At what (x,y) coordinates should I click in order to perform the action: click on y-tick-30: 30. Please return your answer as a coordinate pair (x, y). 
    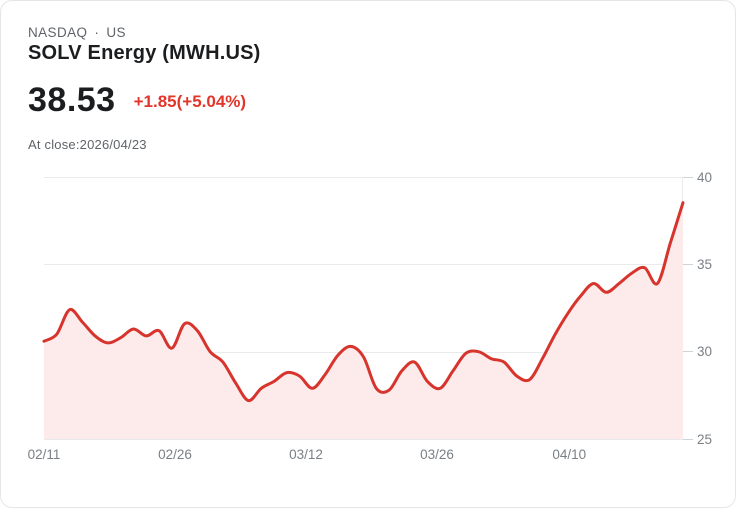
    Looking at the image, I should click on (697, 352).